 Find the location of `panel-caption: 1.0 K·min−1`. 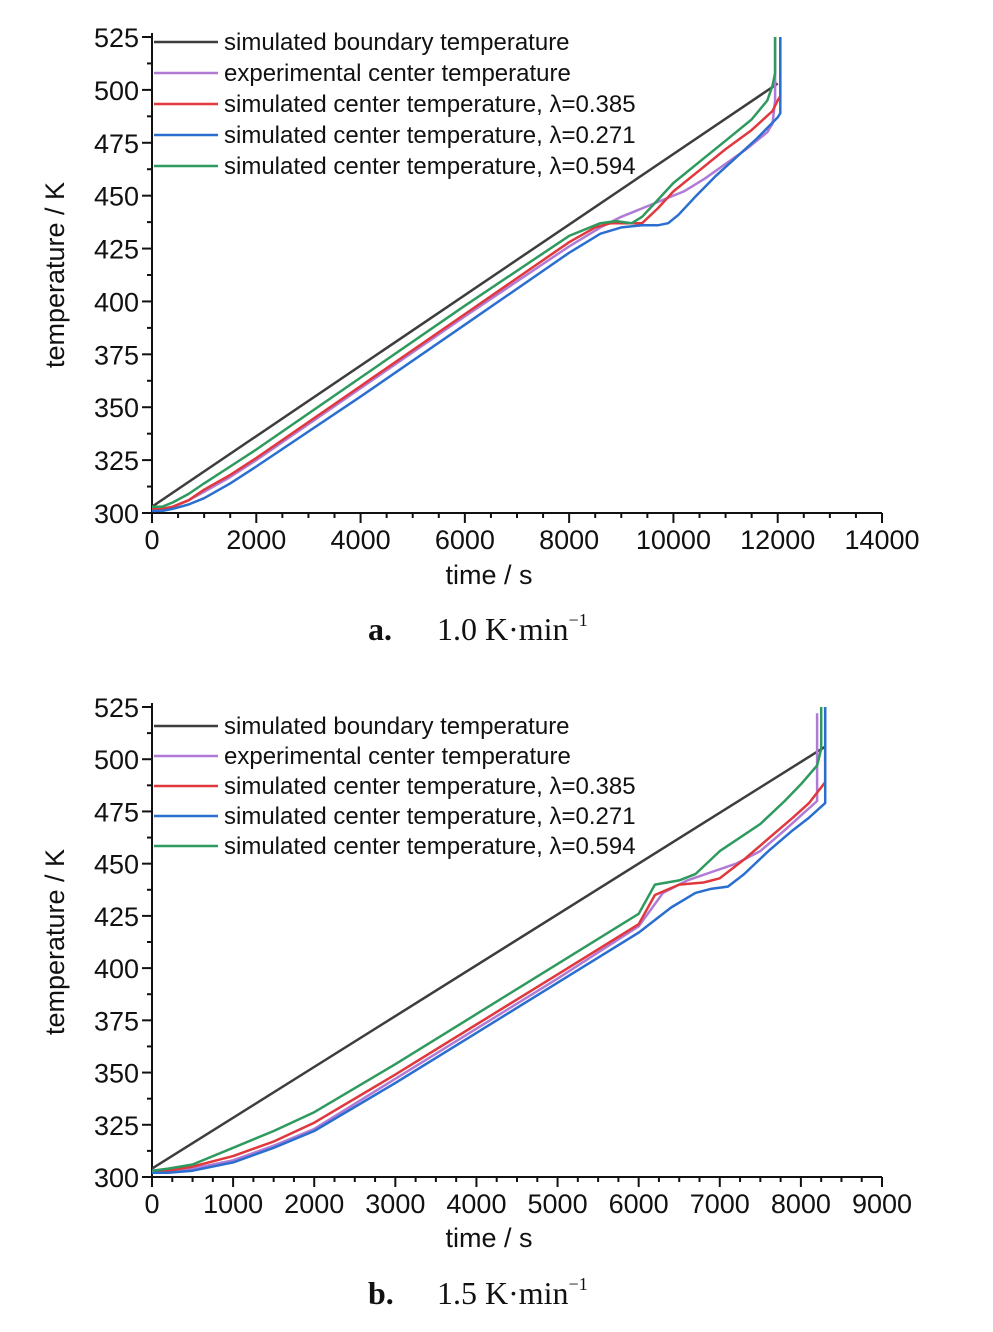

panel-caption: 1.0 K·min−1 is located at coordinates (512, 628).